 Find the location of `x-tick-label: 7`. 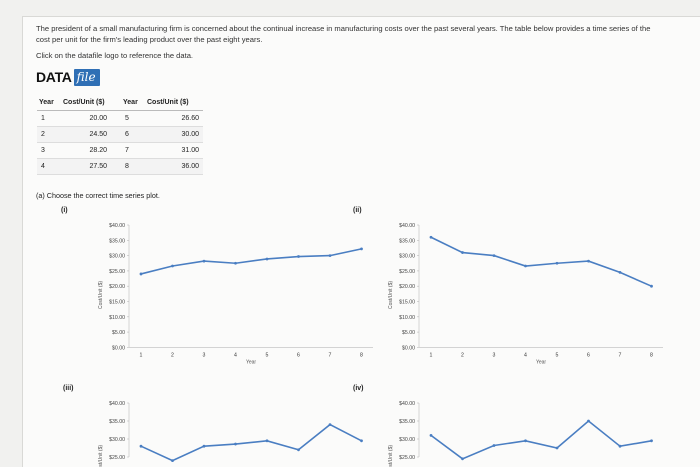

x-tick-label: 7 is located at coordinates (620, 355).